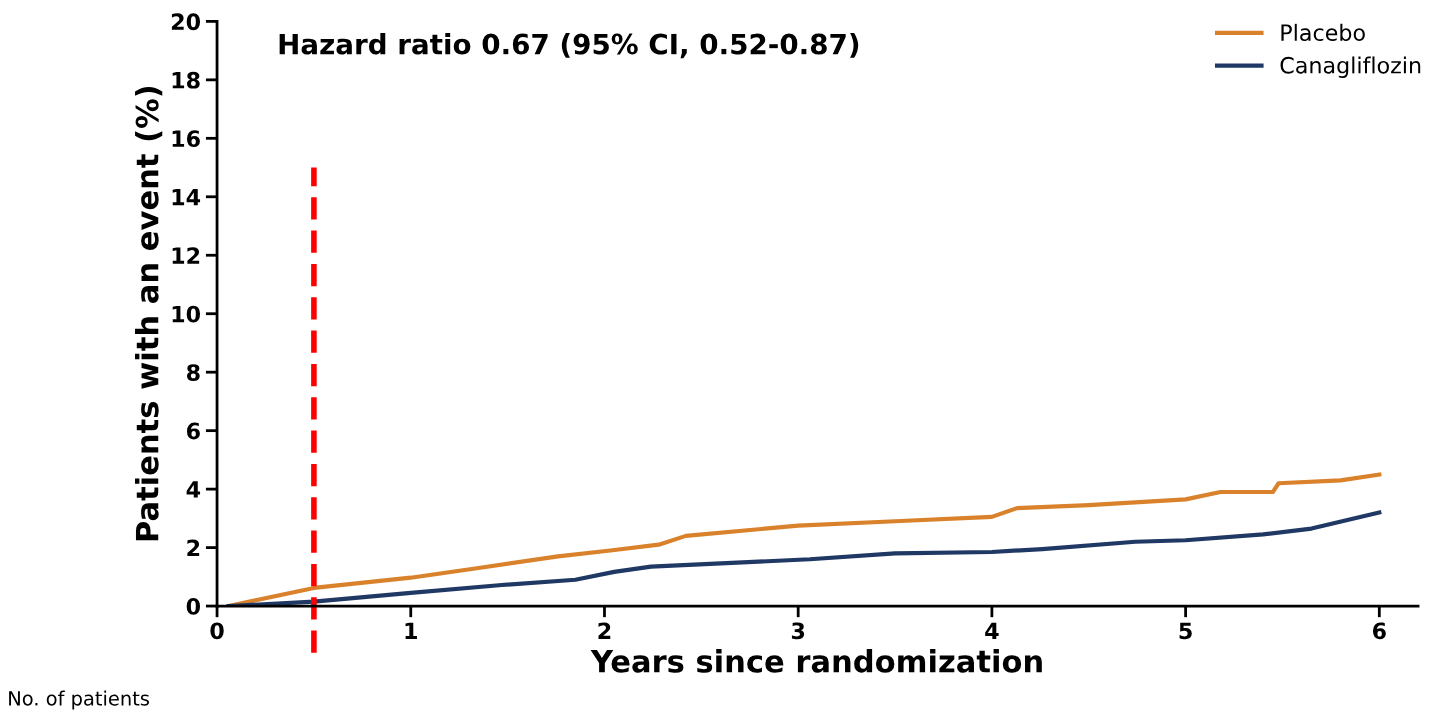 Image resolution: width=1447 pixels, height=713 pixels. I want to click on y-tick-label: 2, so click(193, 548).